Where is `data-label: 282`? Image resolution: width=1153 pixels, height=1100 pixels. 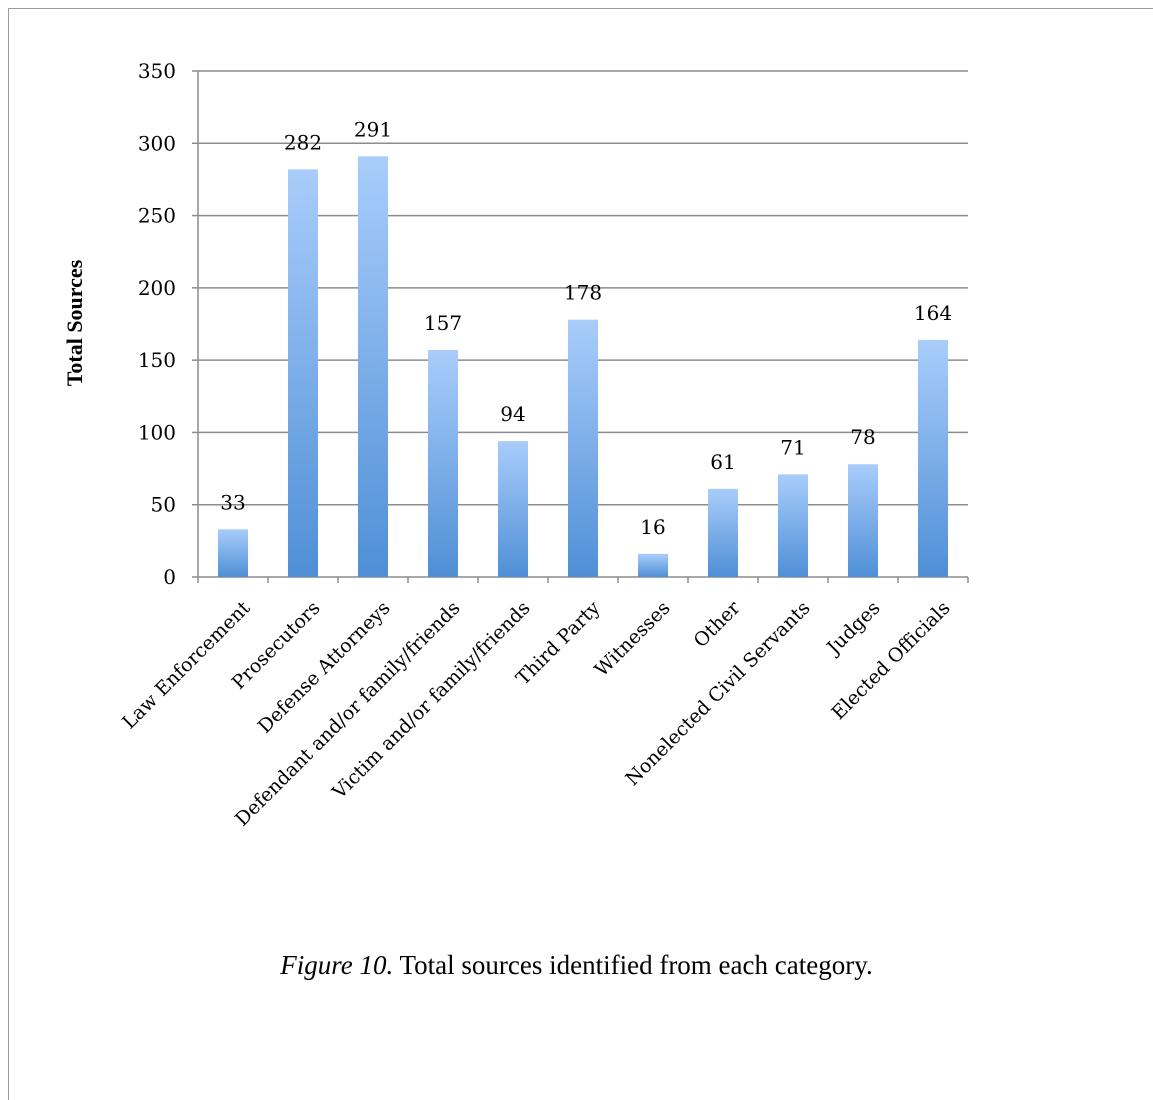 data-label: 282 is located at coordinates (303, 142).